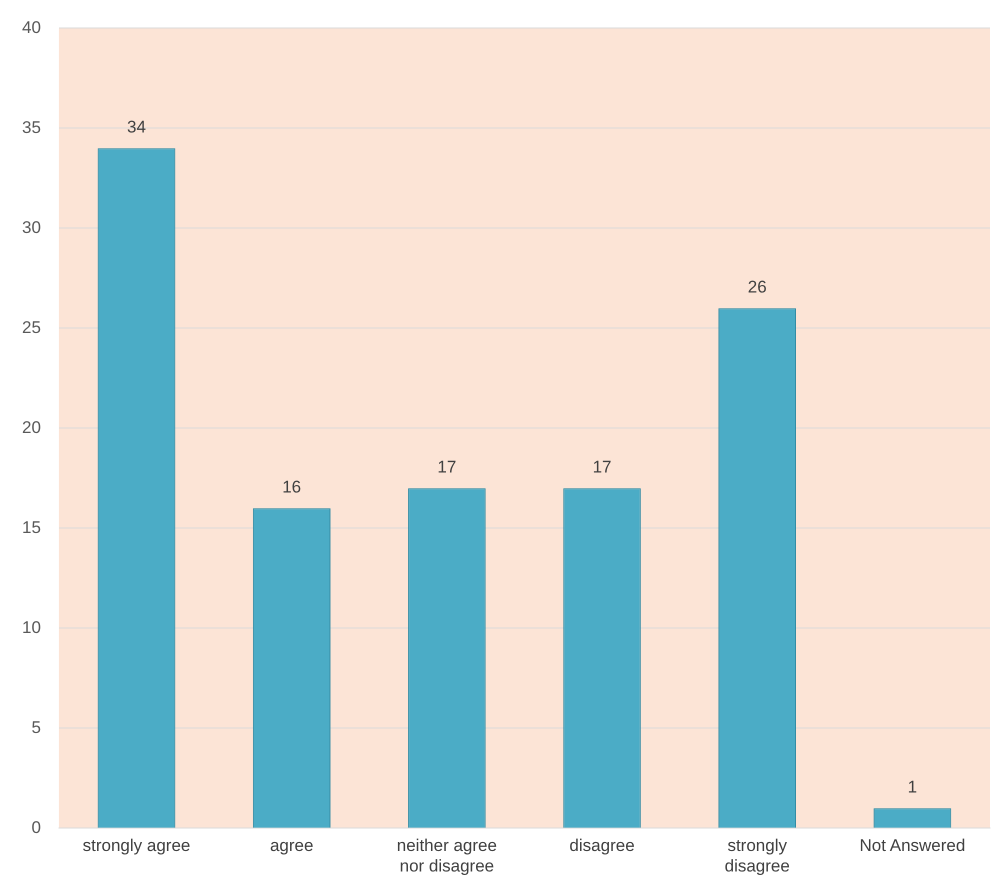 This screenshot has width=992, height=895. I want to click on x-tick-label: strongly disagree, so click(757, 856).